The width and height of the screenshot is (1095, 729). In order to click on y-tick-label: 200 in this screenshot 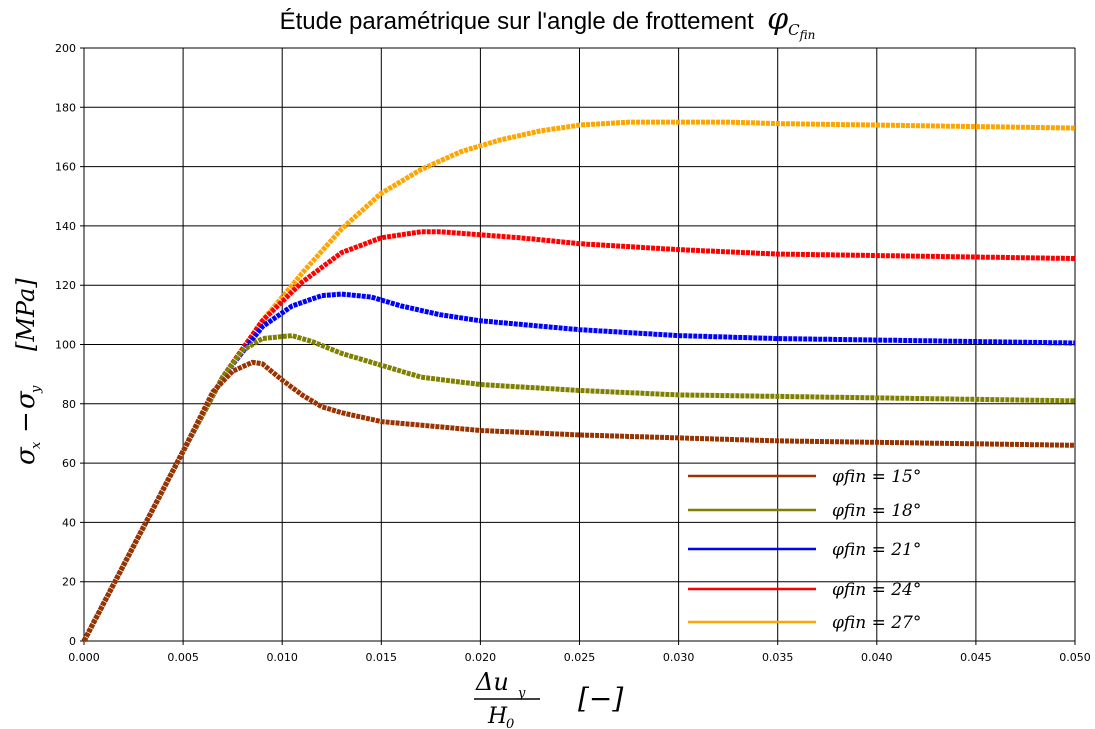, I will do `click(65, 48)`.